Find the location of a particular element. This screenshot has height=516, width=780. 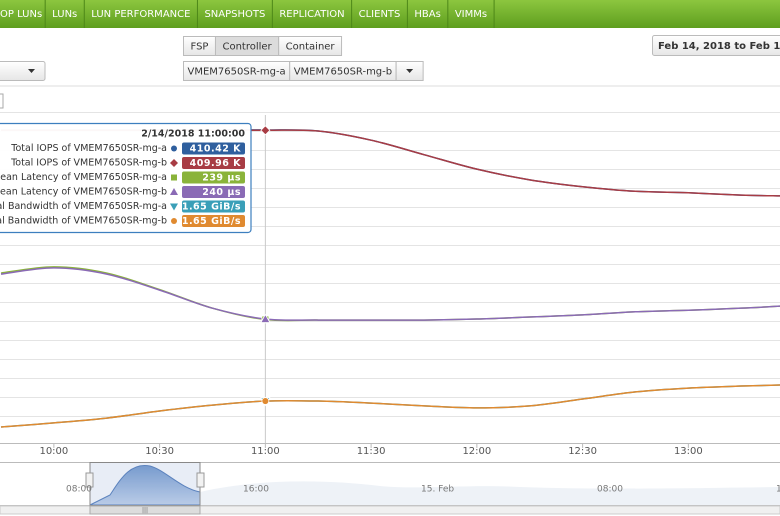

navigator: 08:00 16:00 15. Feb 08:00 1 ||| is located at coordinates (390, 488).